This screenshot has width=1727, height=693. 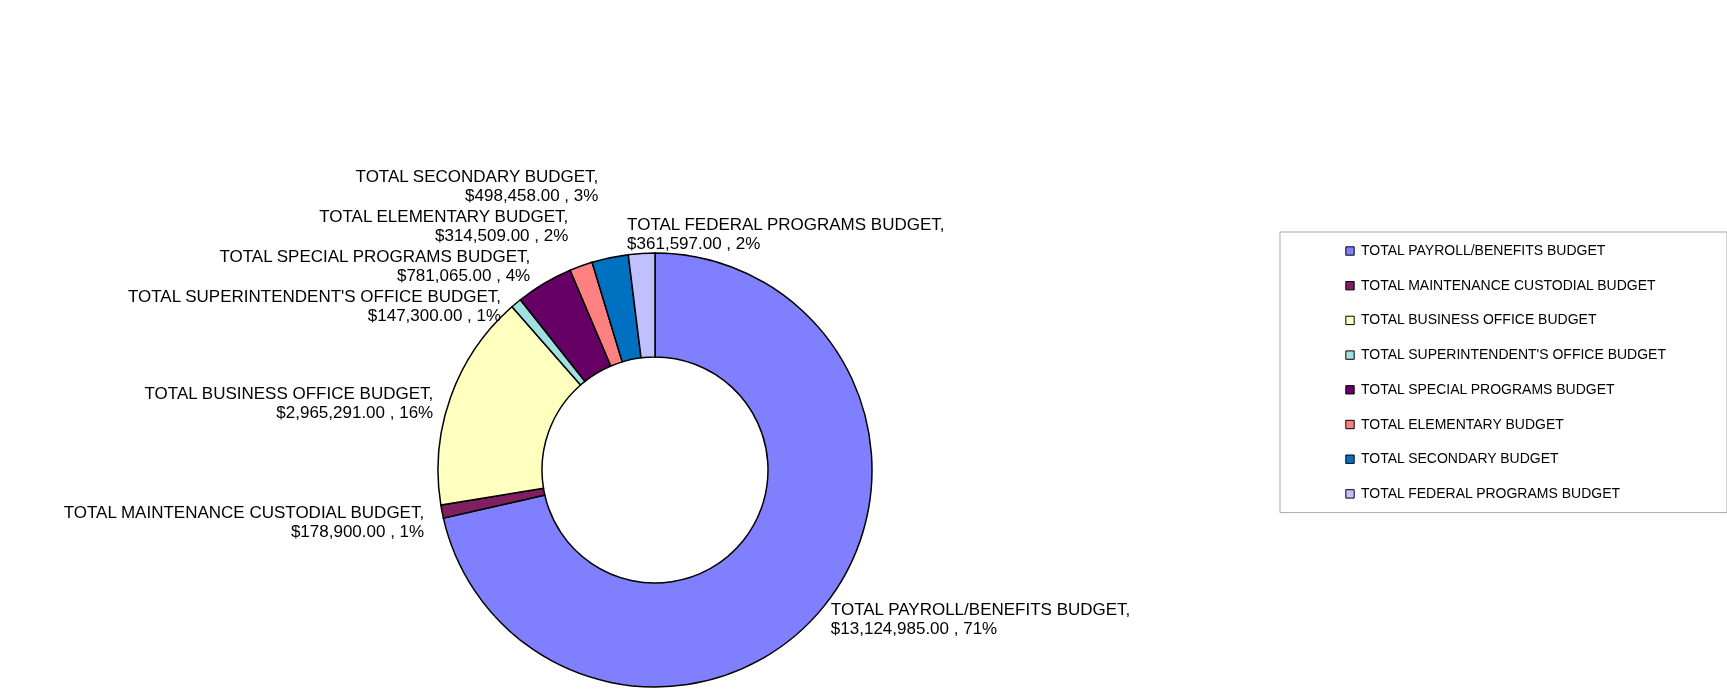 I want to click on legend-label: TOTAL SUPERINTENDENT'S OFFICE BUDGET, so click(x=1514, y=354).